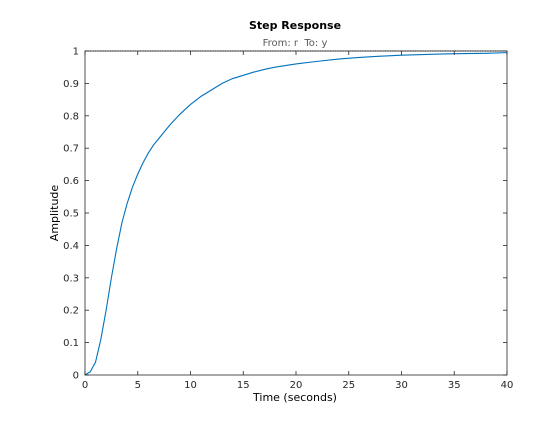 The width and height of the screenshot is (560, 425). I want to click on x-tick-label: 5, so click(138, 385).